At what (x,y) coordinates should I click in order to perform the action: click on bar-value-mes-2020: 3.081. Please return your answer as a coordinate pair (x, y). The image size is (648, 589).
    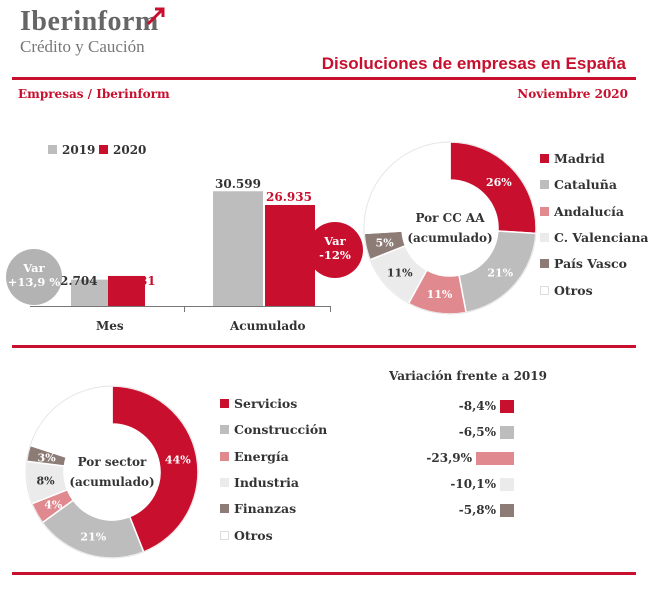
    Looking at the image, I should click on (137, 281).